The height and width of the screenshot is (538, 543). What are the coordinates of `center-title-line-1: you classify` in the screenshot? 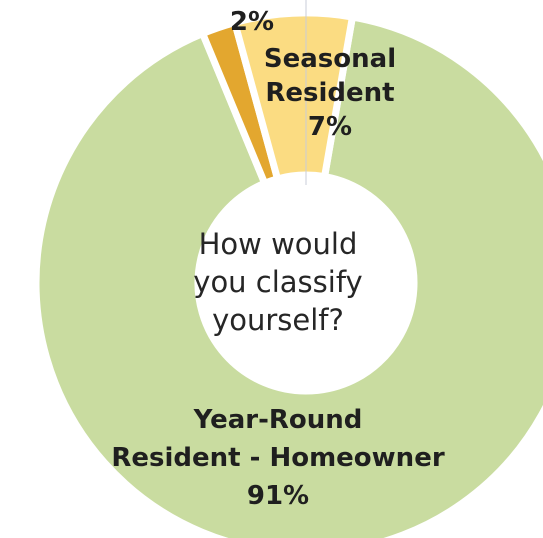 It's located at (277, 282).